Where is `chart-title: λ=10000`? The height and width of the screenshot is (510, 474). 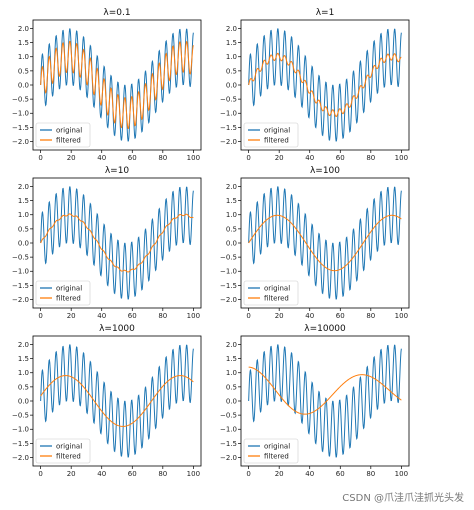
chart-title: λ=10000 is located at coordinates (325, 329).